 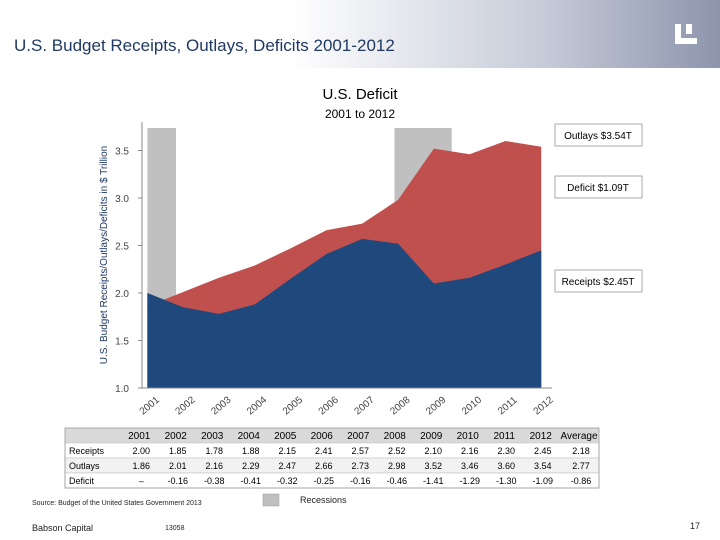 What do you see at coordinates (122, 199) in the screenshot?
I see `y-tick-label: 3.0` at bounding box center [122, 199].